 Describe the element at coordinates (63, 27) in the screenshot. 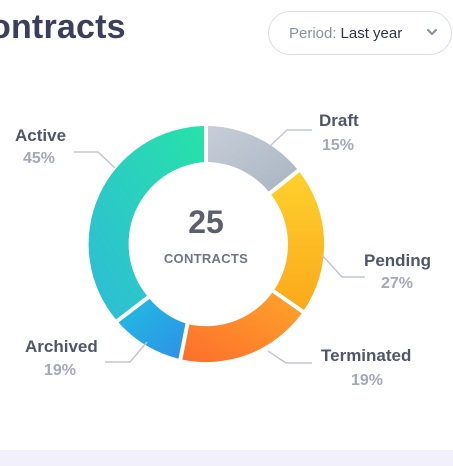

I see `page-title: ontracts` at that location.